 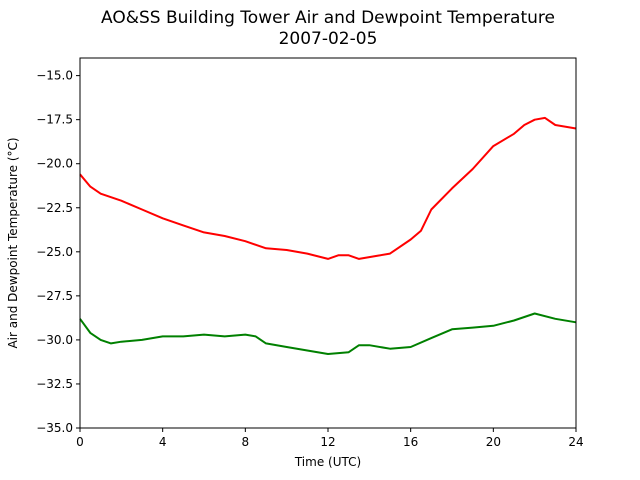 I want to click on y-tick-label: −15.0, so click(x=54, y=76).